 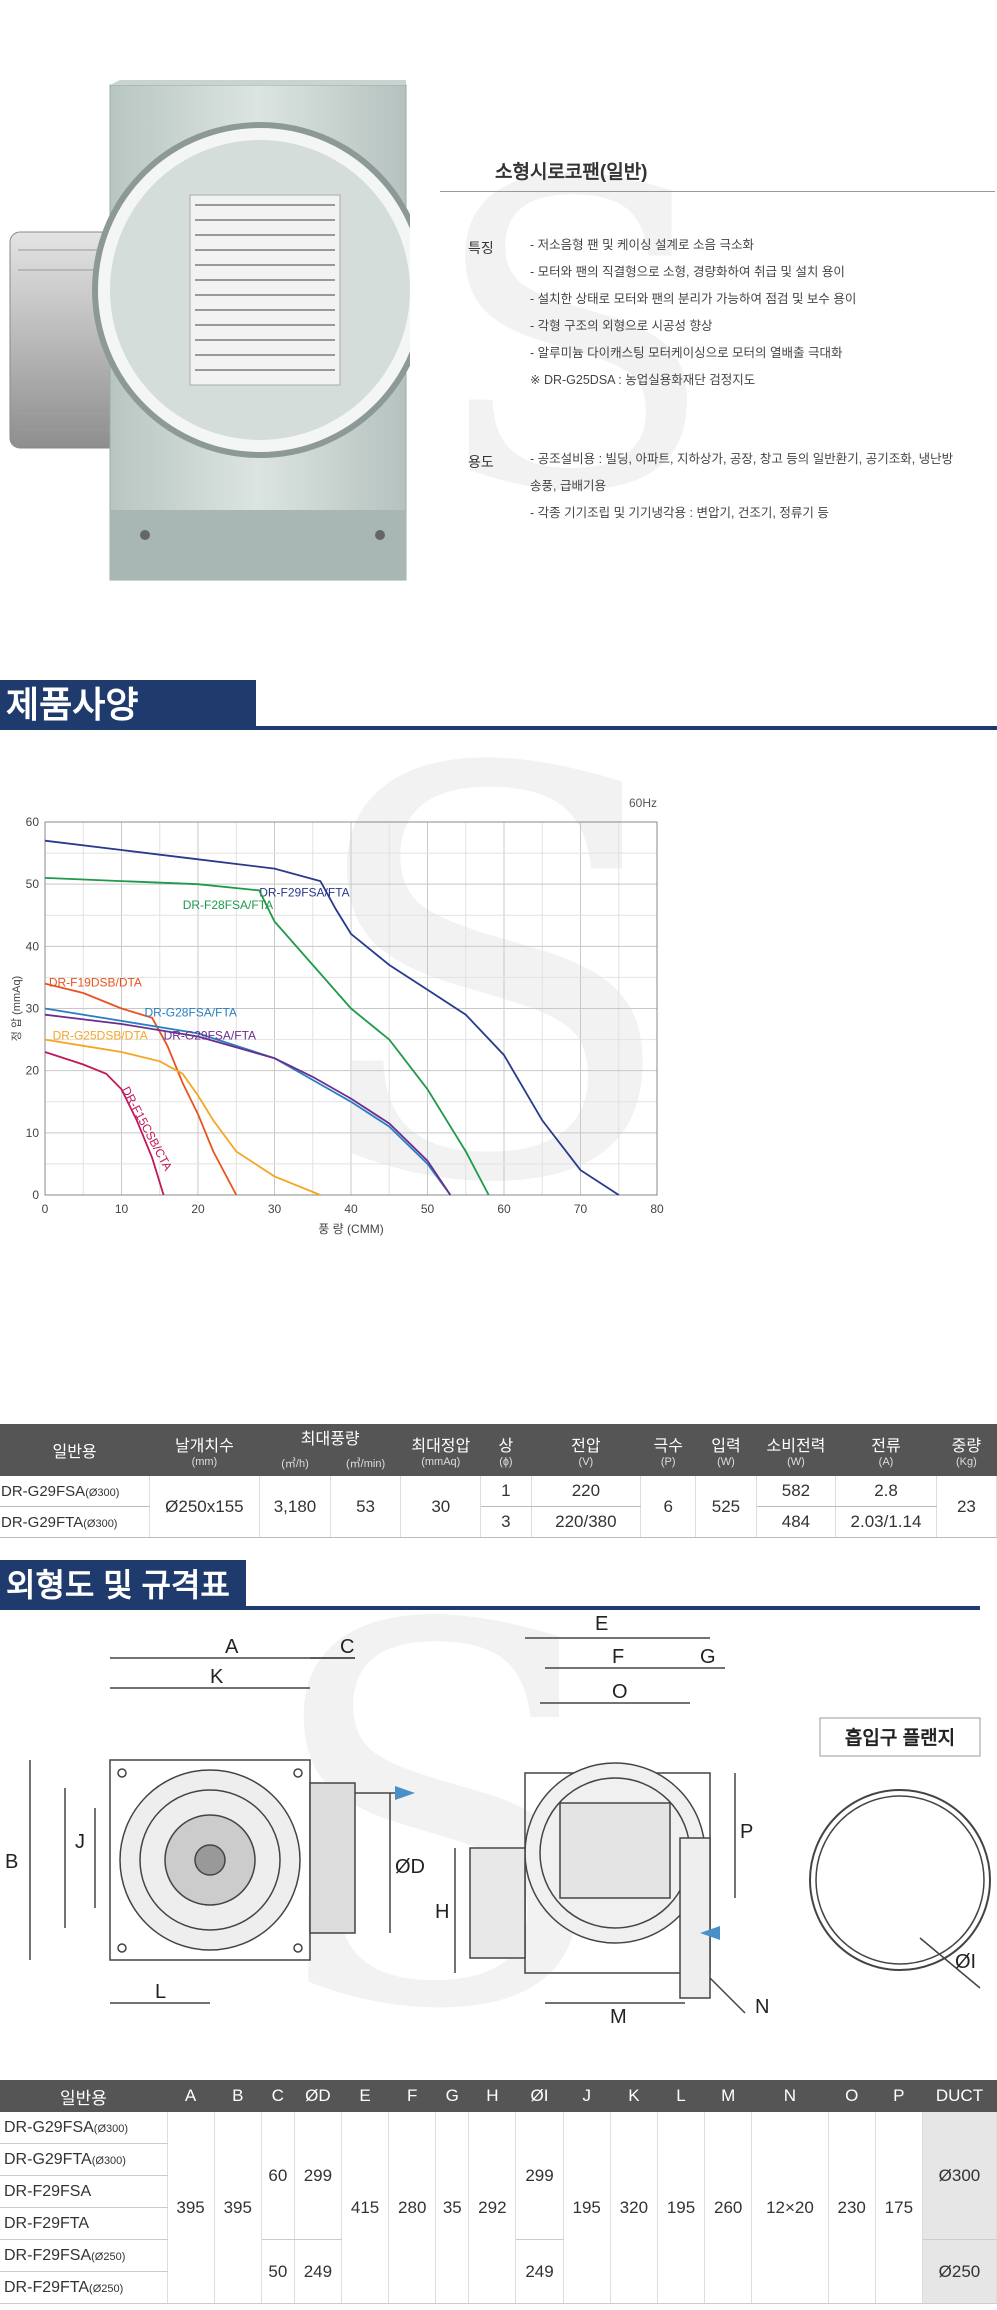 What do you see at coordinates (232, 1647) in the screenshot?
I see `dim-label: A` at bounding box center [232, 1647].